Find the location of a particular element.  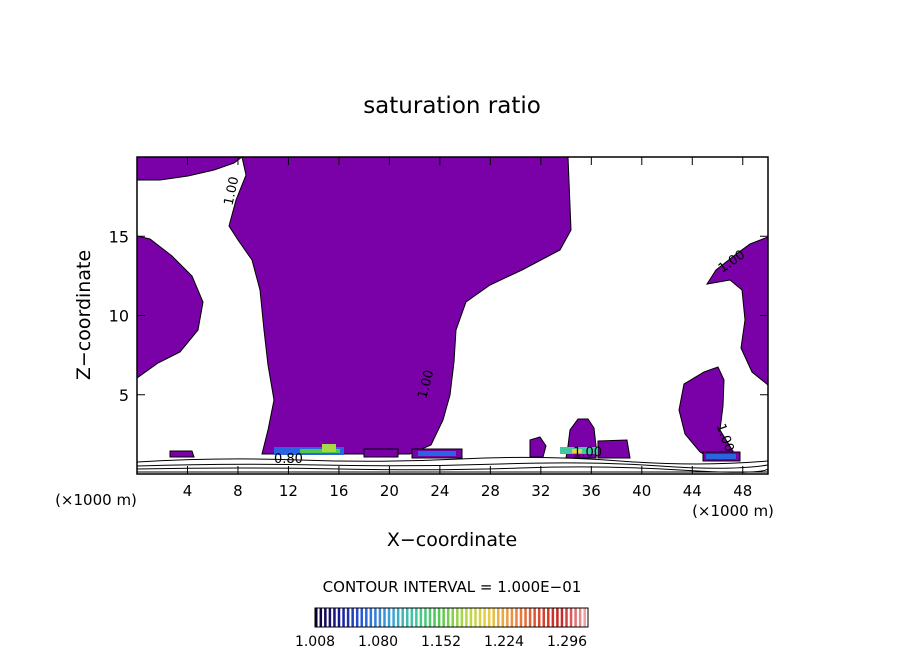

x-tick-label: 44 is located at coordinates (692, 491).